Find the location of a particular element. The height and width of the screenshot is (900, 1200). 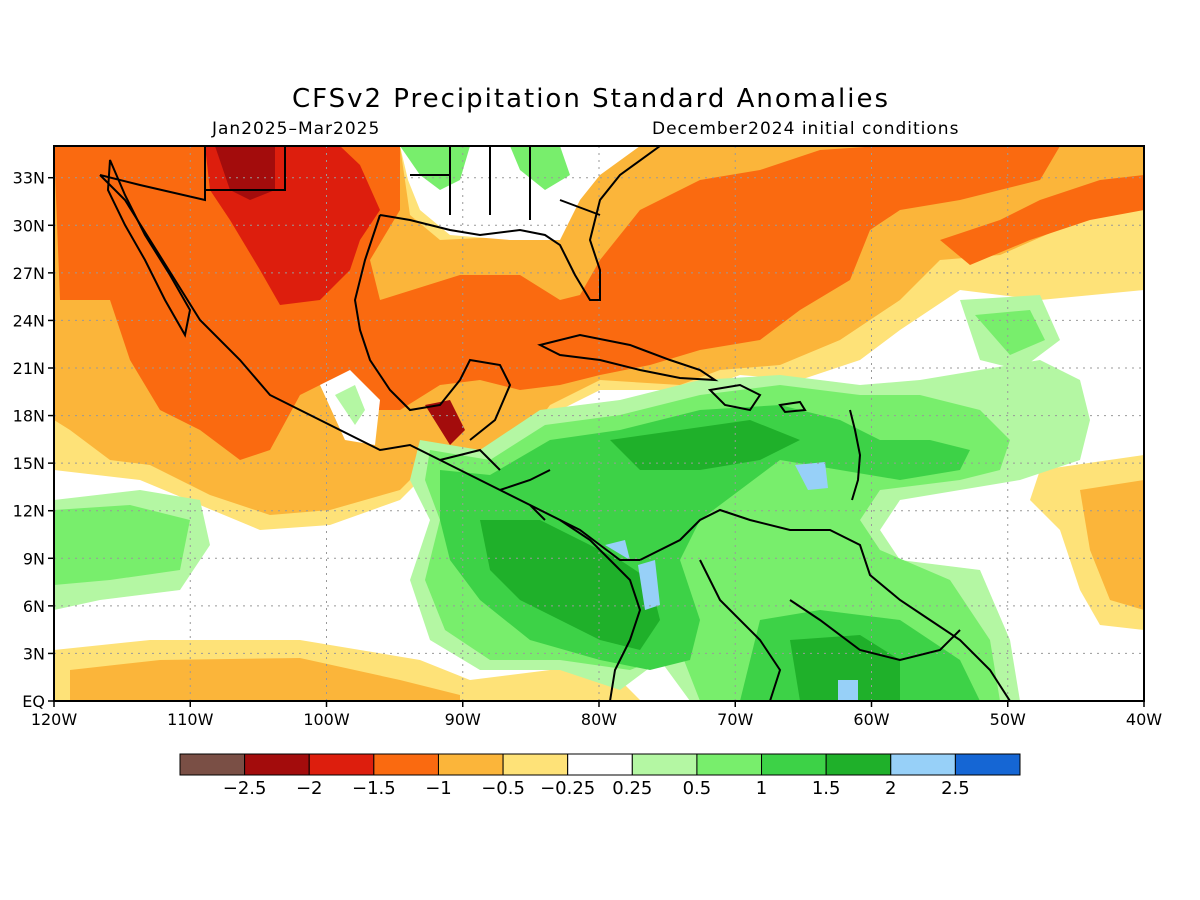

colorbar-label: −1.5 is located at coordinates (374, 788).